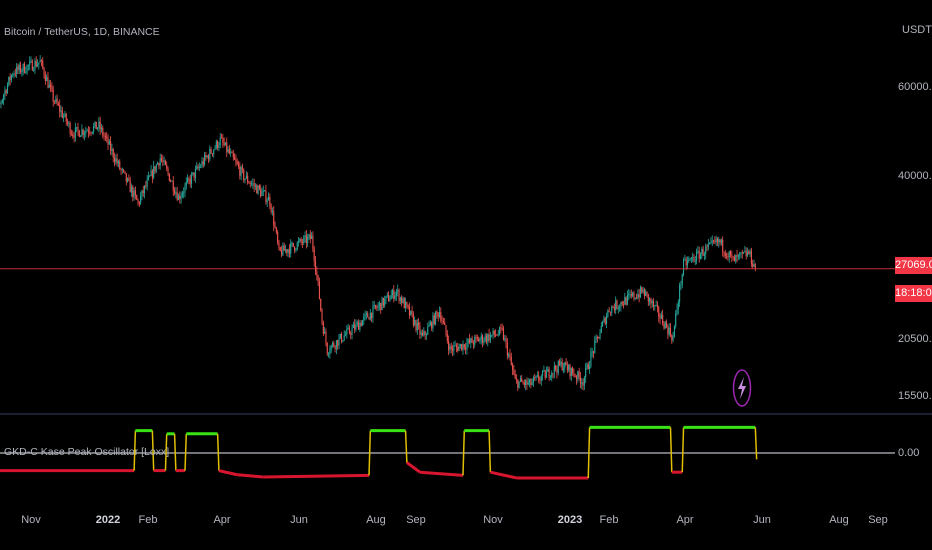 This screenshot has width=932, height=550. Describe the element at coordinates (742, 388) in the screenshot. I see `lightning-icon` at that location.